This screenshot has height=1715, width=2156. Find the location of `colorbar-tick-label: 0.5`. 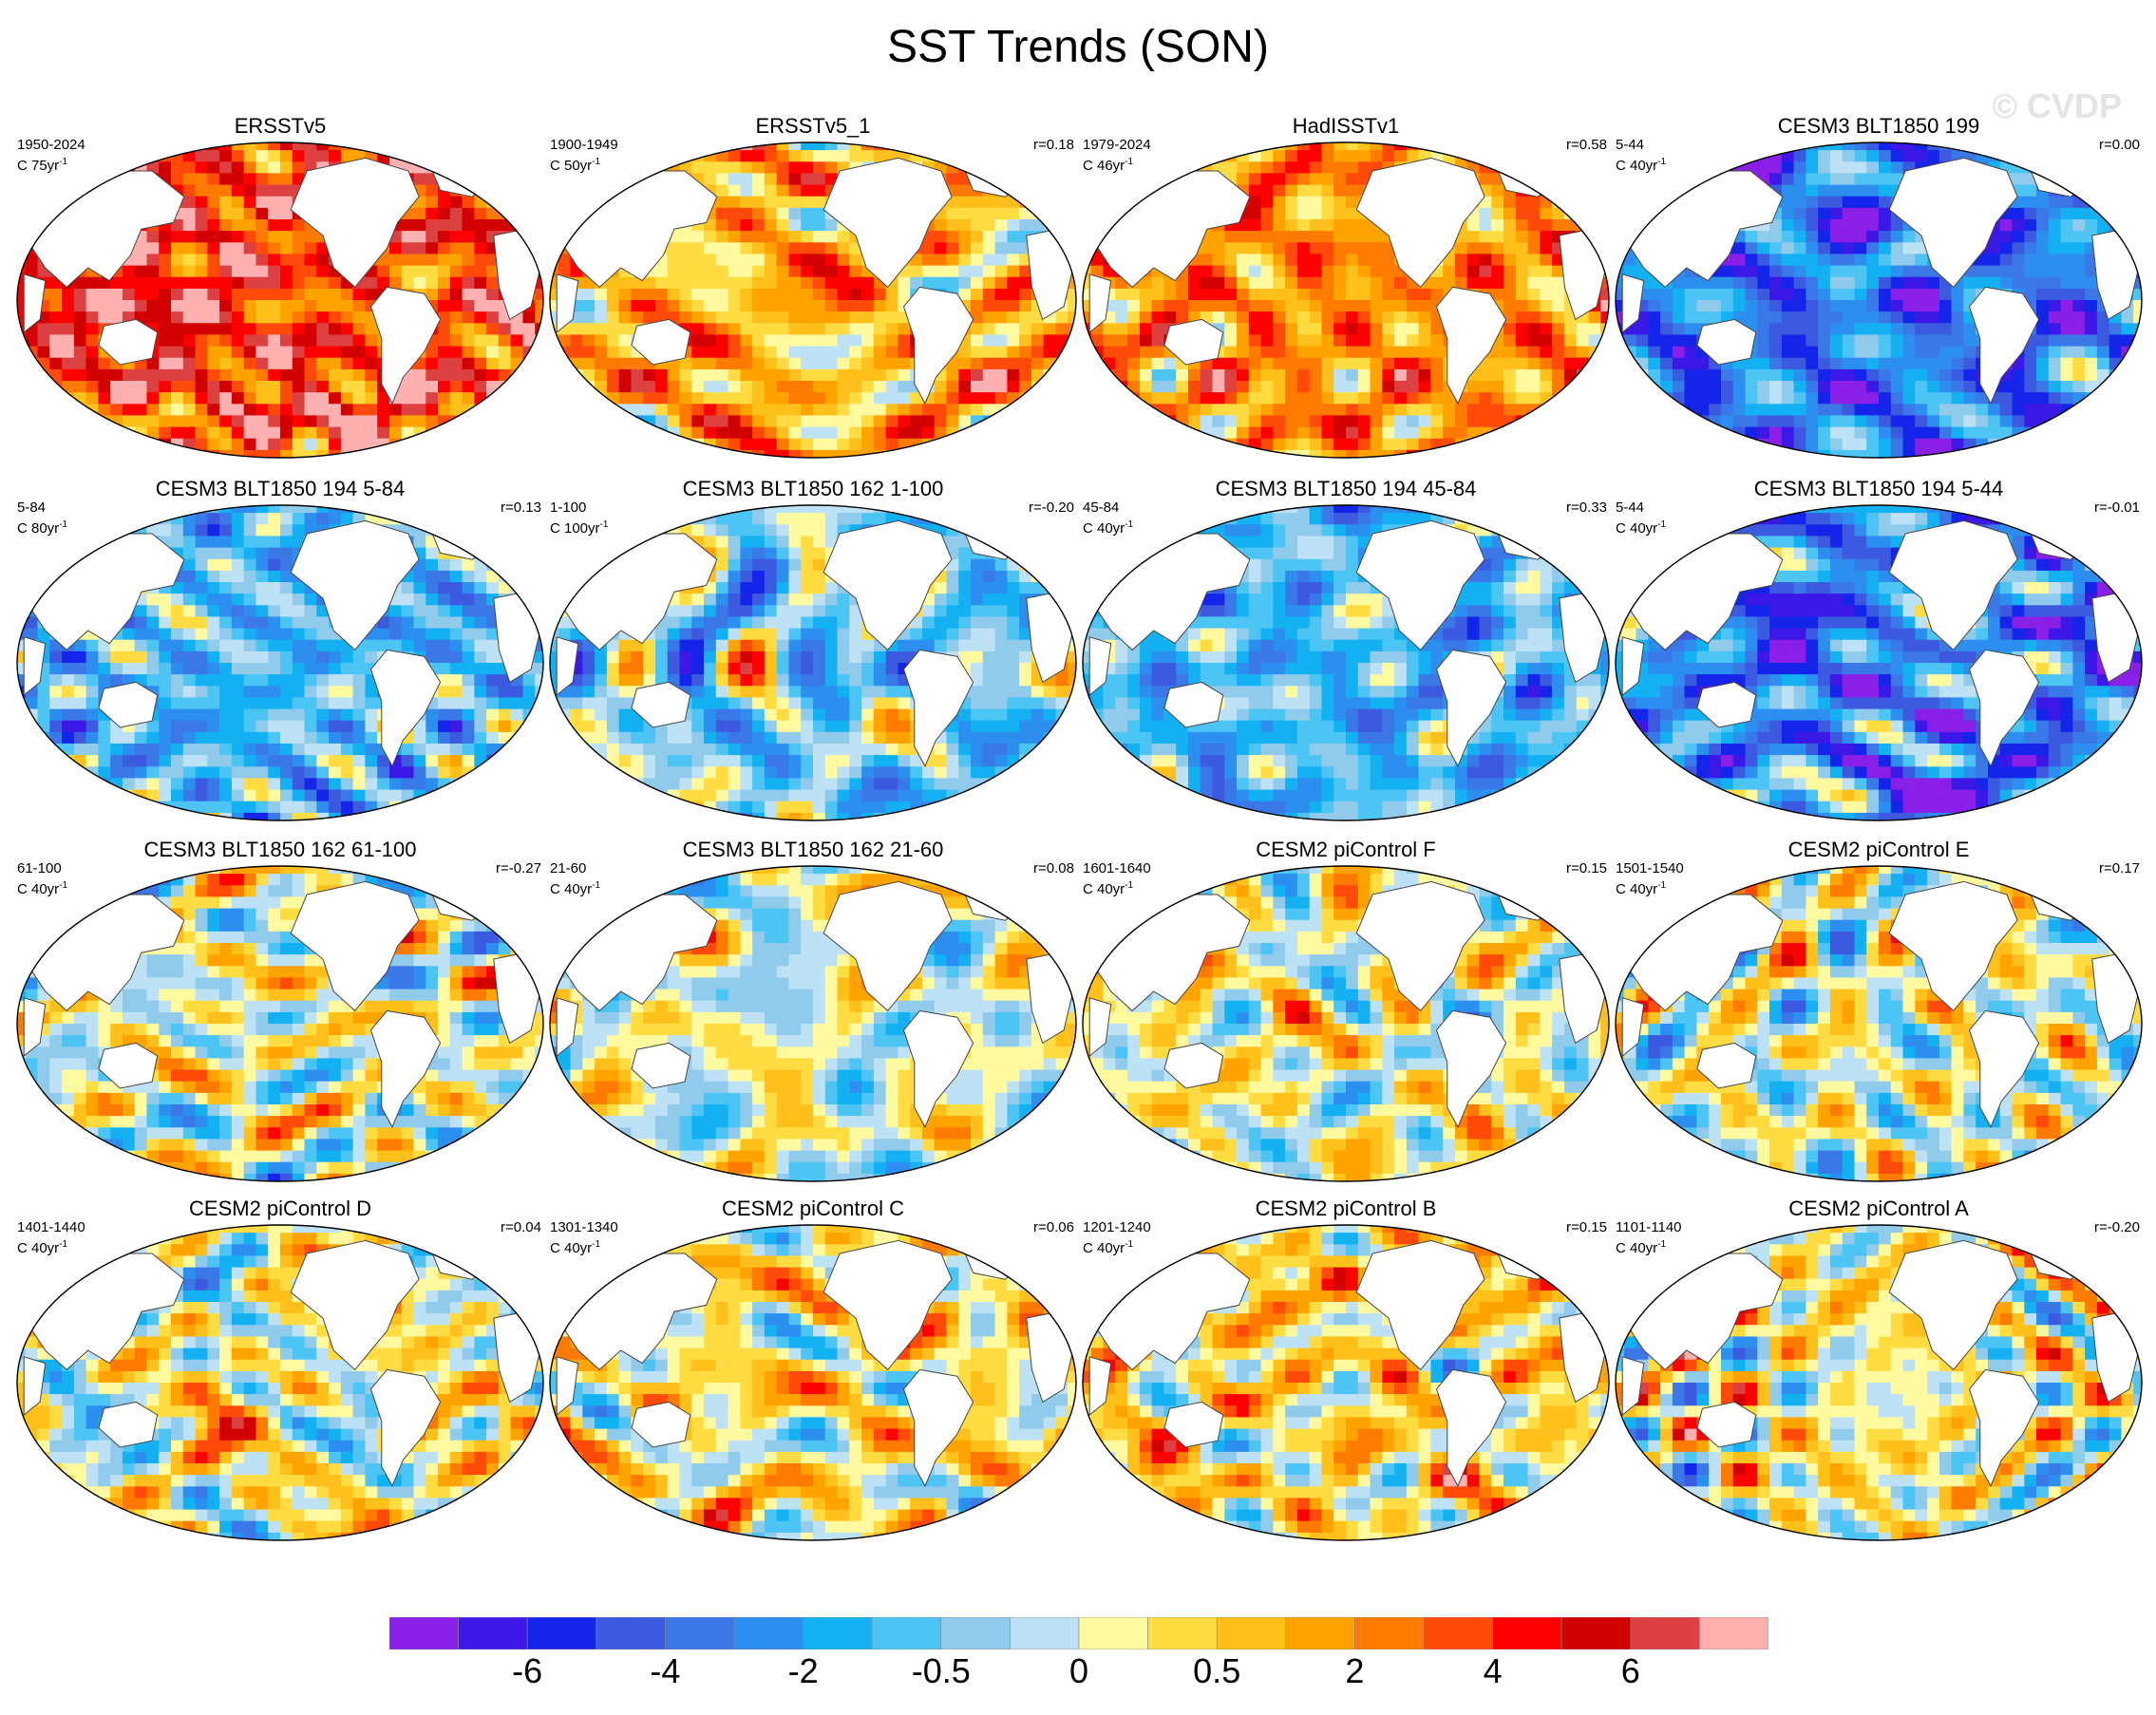

colorbar-tick-label: 0.5 is located at coordinates (1217, 1671).